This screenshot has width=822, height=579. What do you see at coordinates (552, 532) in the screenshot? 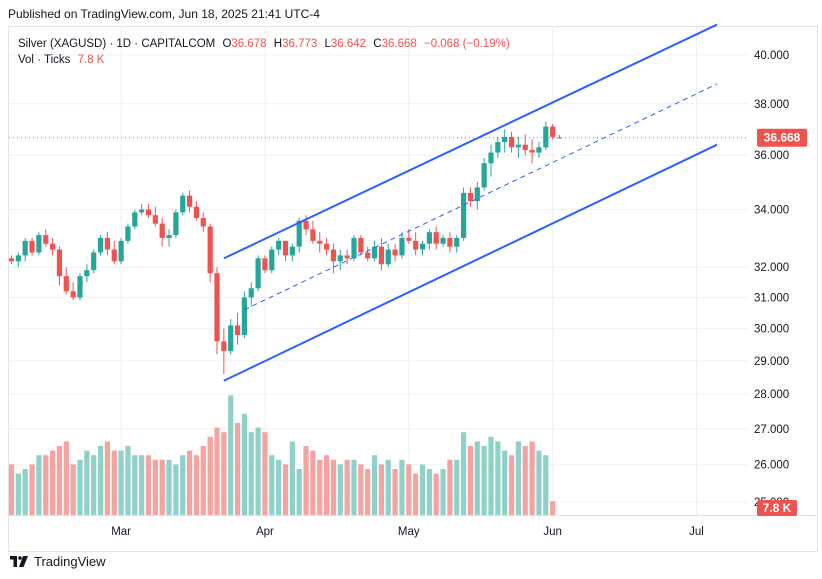
I see `time-tick-label: Jun` at bounding box center [552, 532].